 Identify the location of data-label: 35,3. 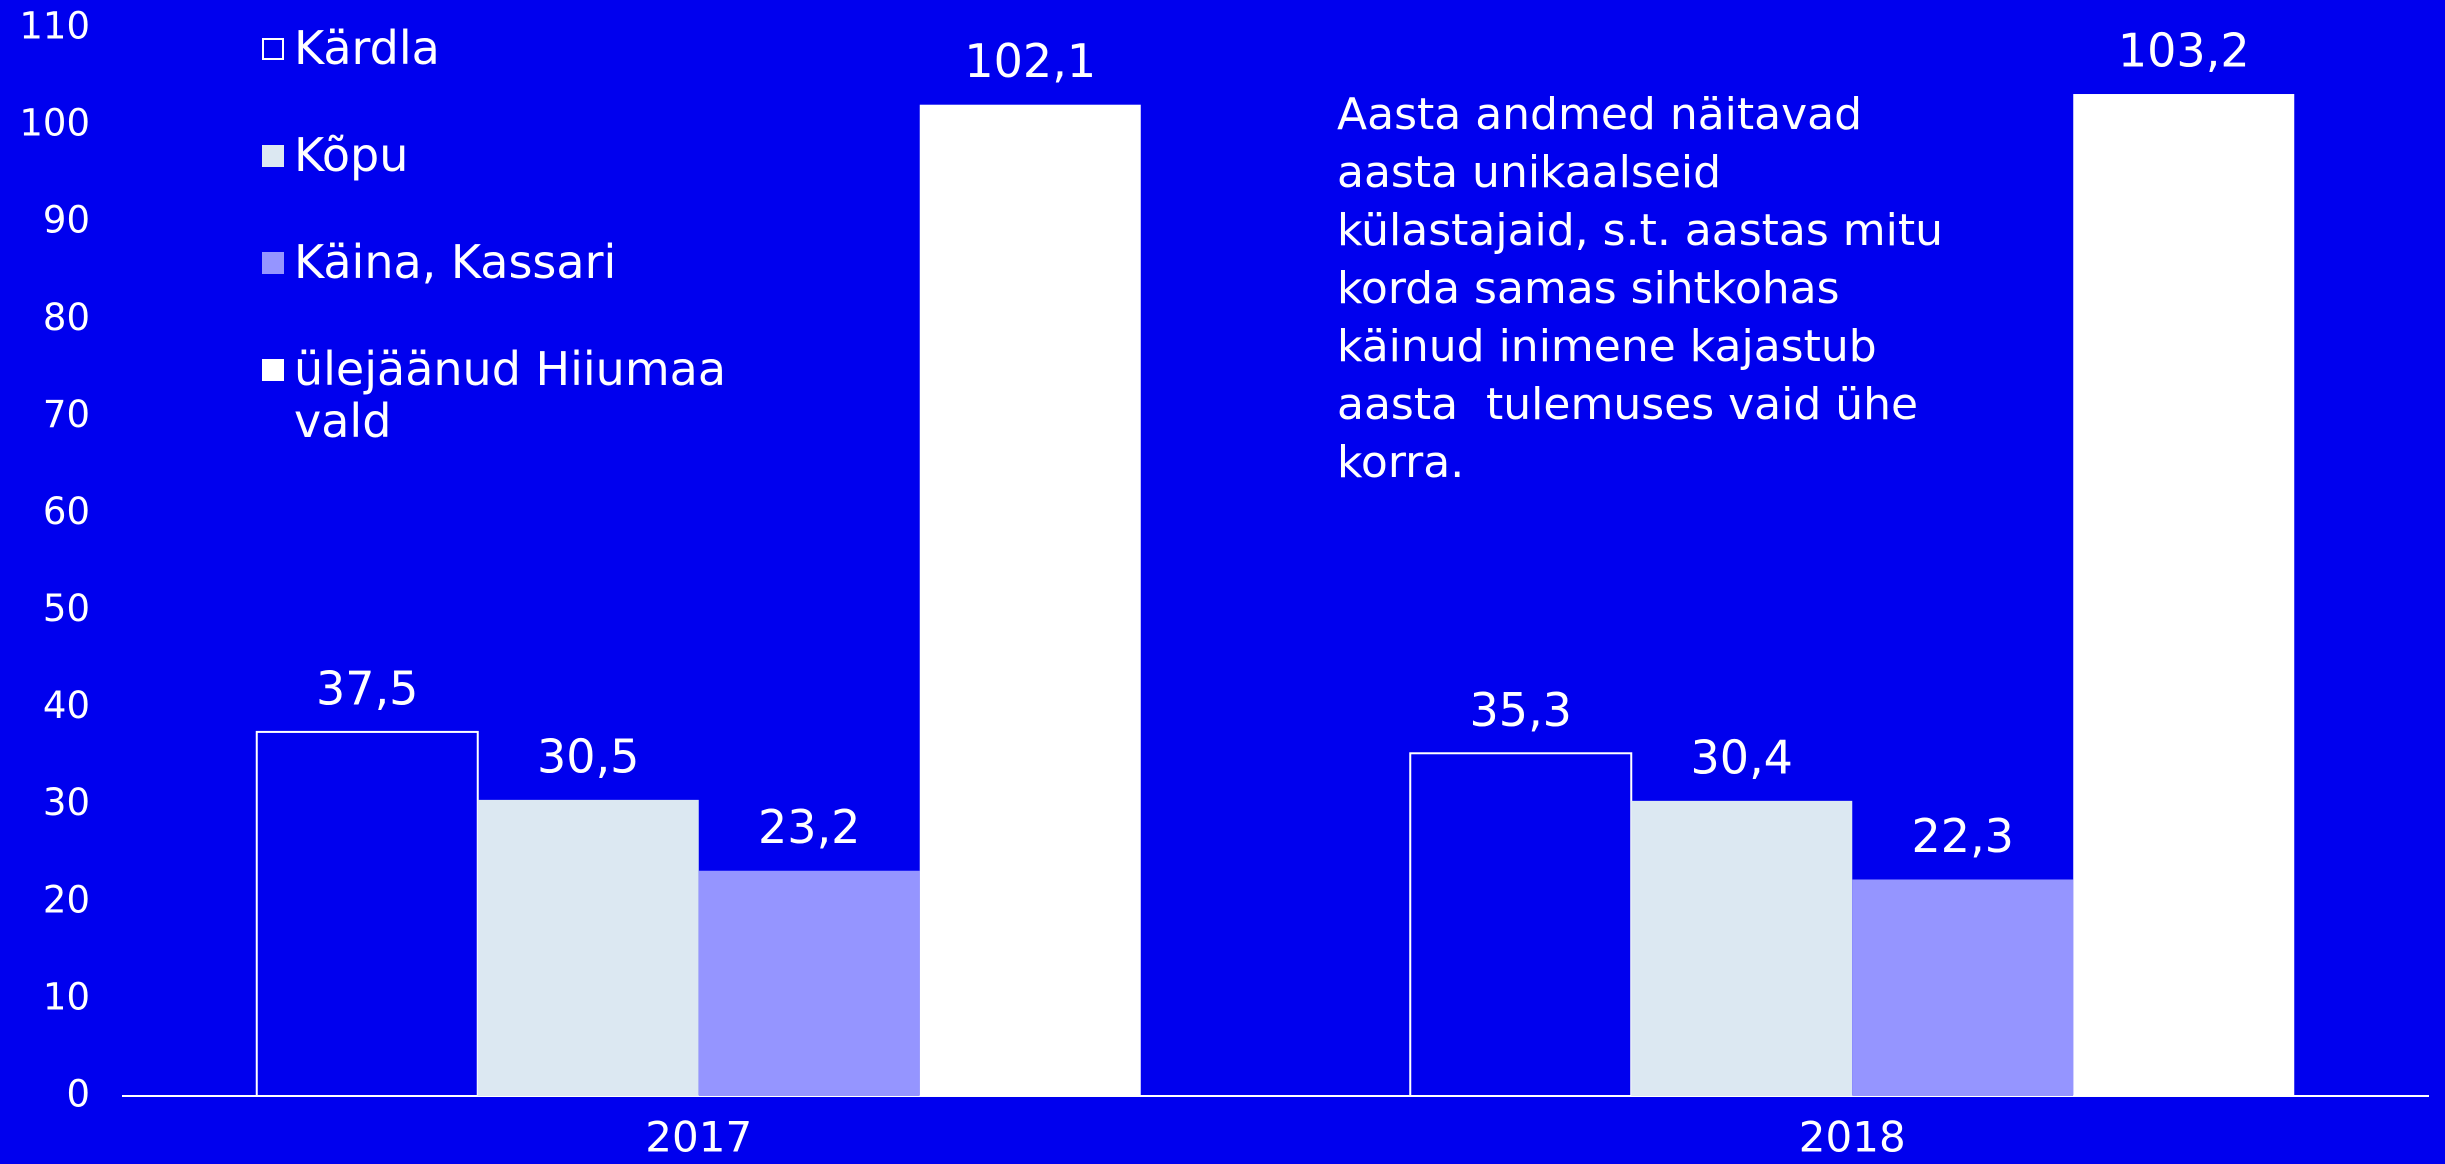
(1521, 710).